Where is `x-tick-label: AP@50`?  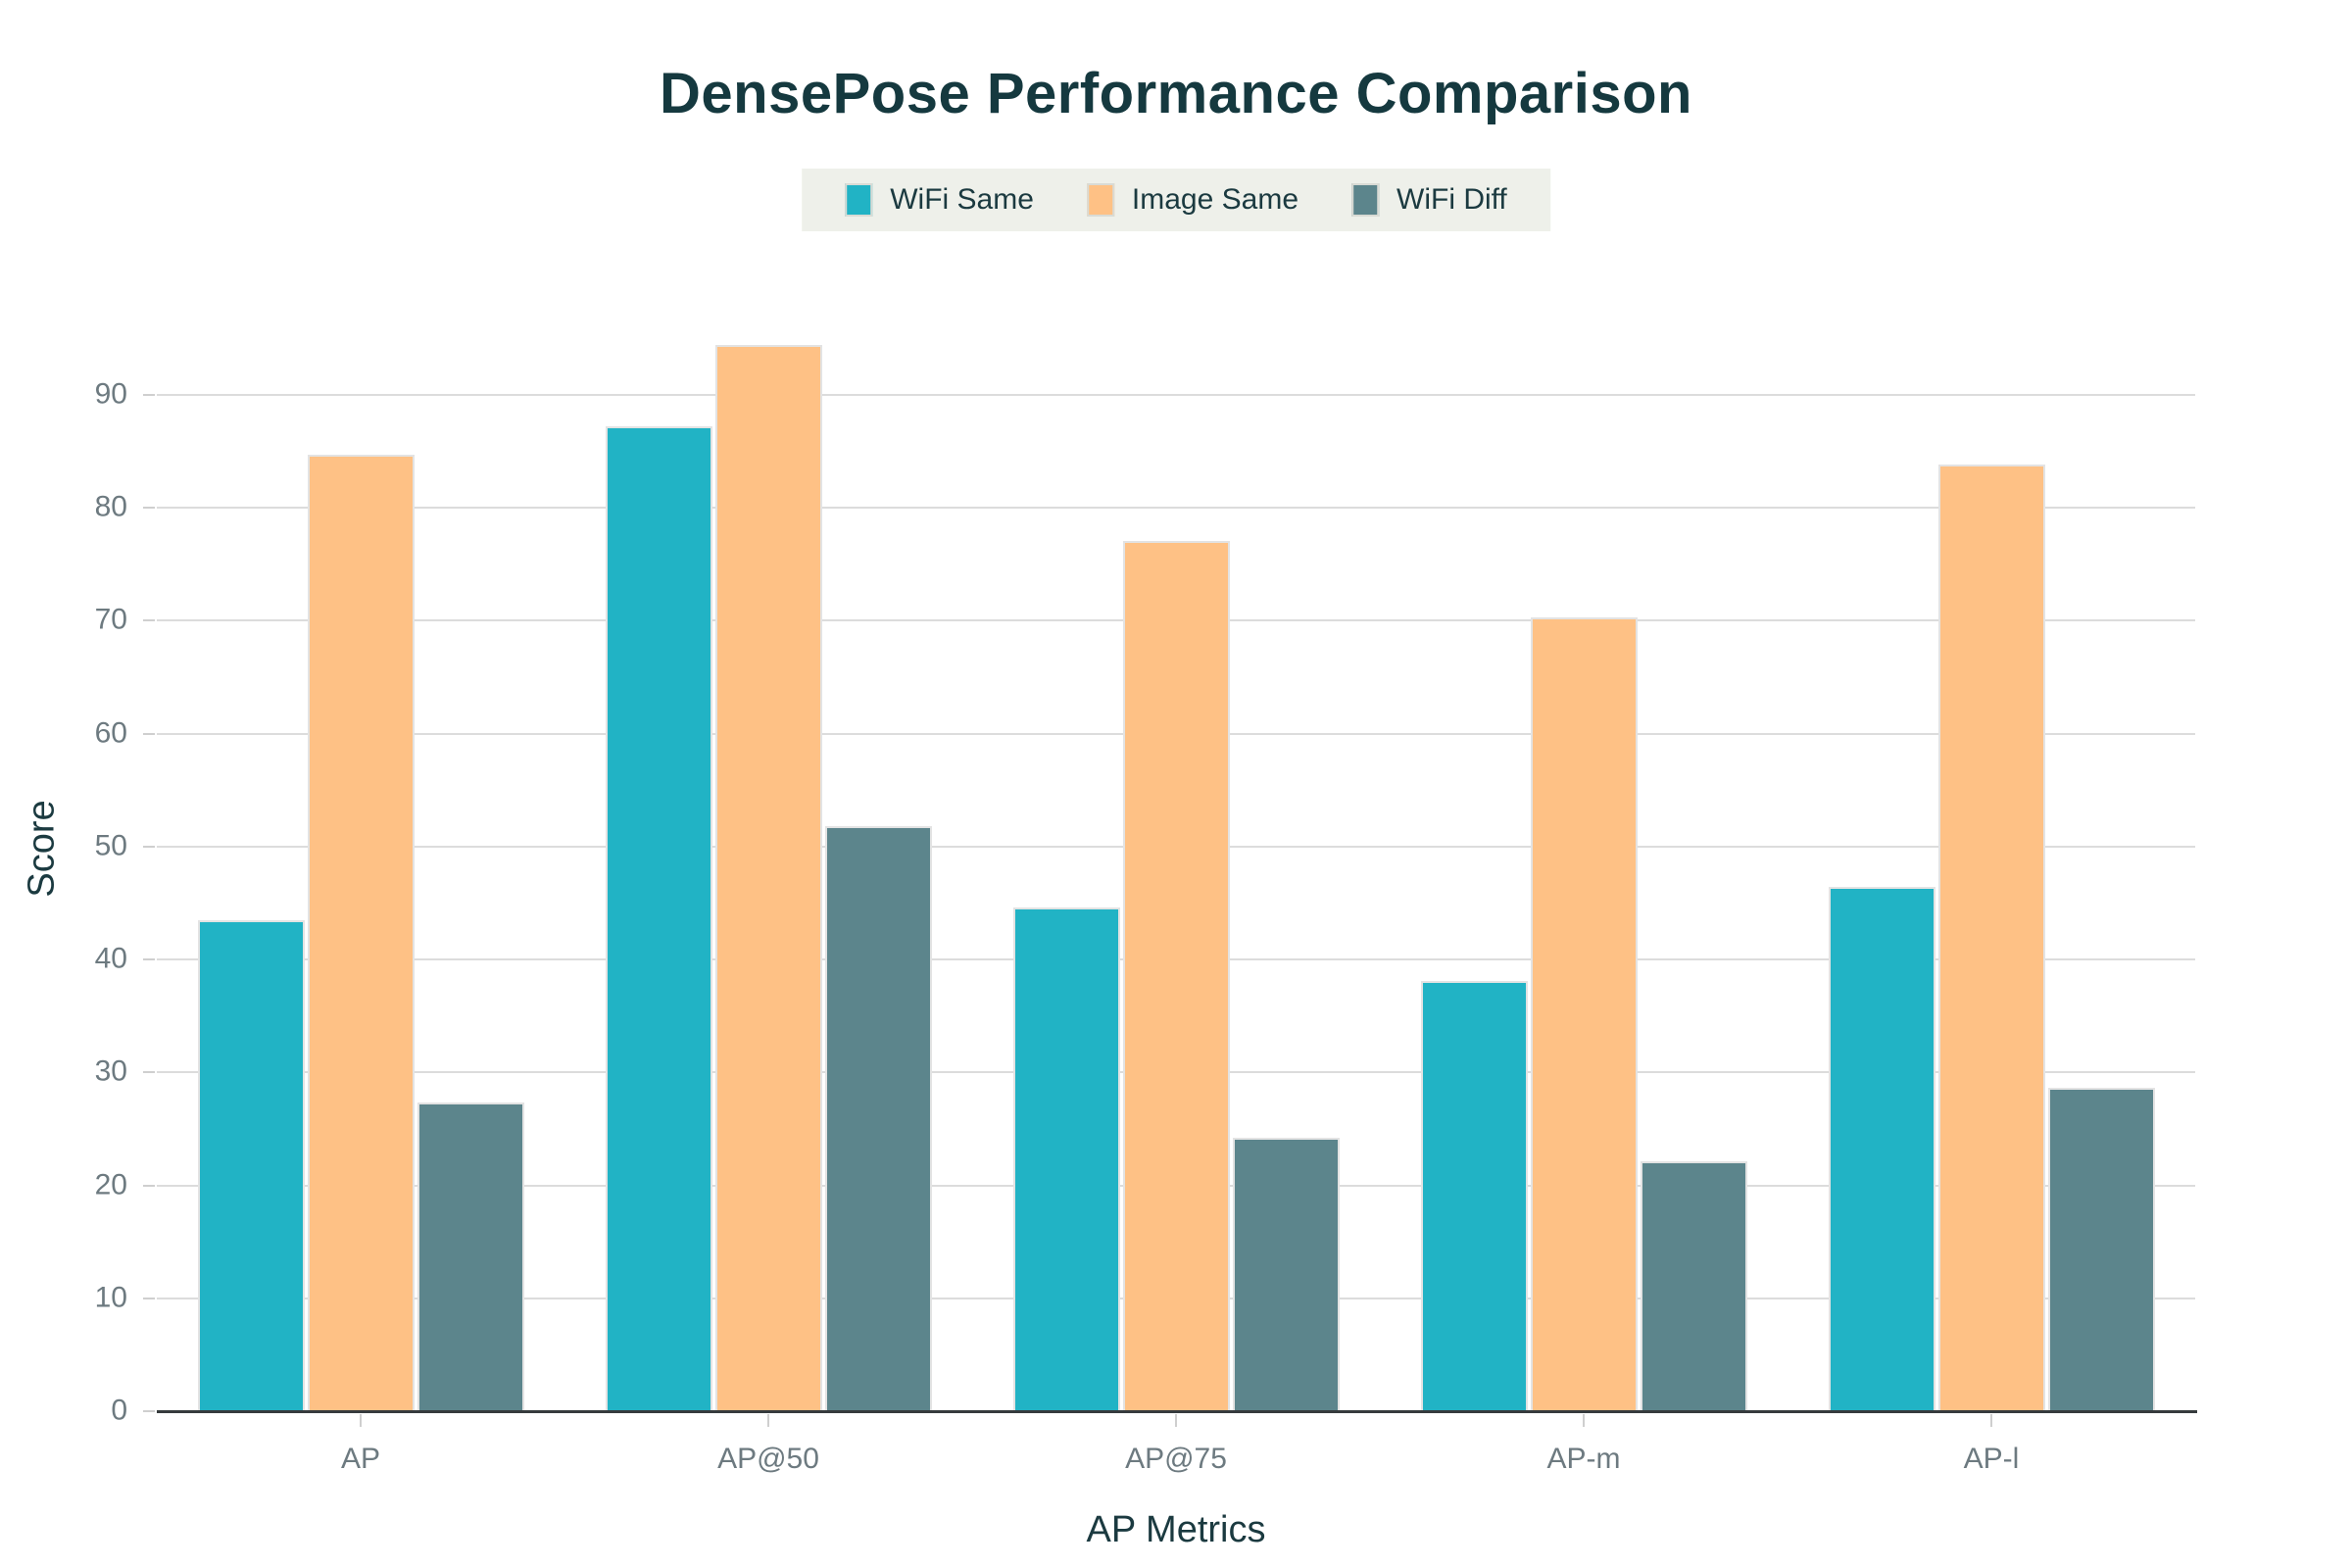 x-tick-label: AP@50 is located at coordinates (768, 1459).